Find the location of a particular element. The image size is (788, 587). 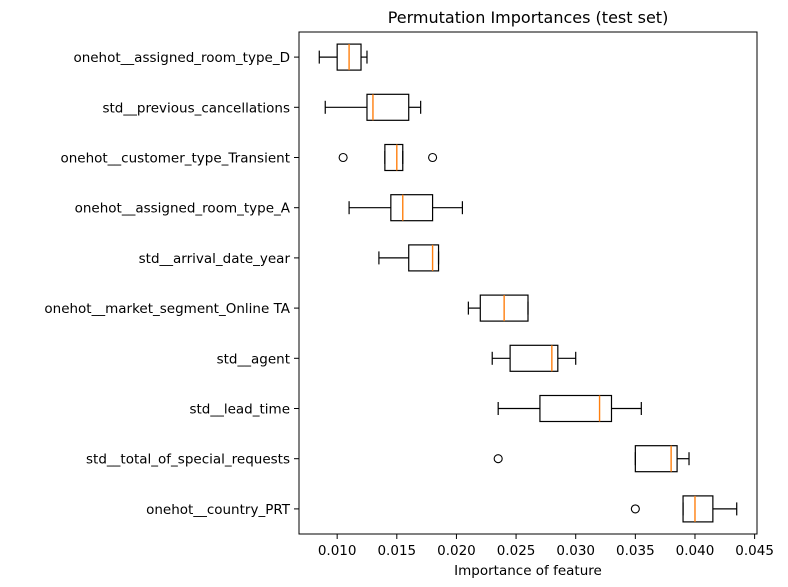

y-tick-label: std__arrival_date_year is located at coordinates (215, 259).